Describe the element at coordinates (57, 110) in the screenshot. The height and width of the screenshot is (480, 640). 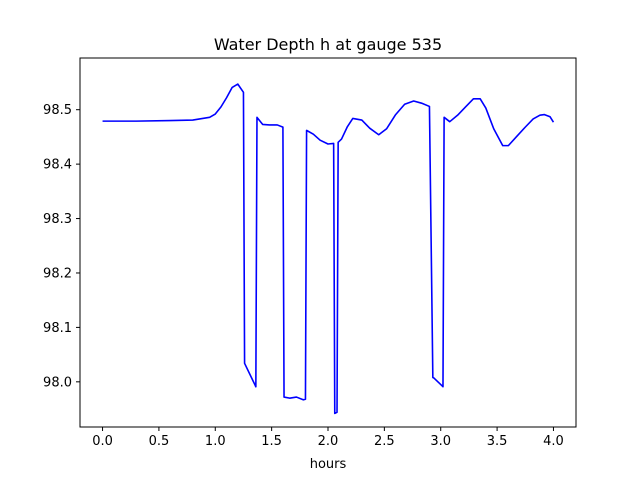
I see `y-tick-label: 98.5` at that location.